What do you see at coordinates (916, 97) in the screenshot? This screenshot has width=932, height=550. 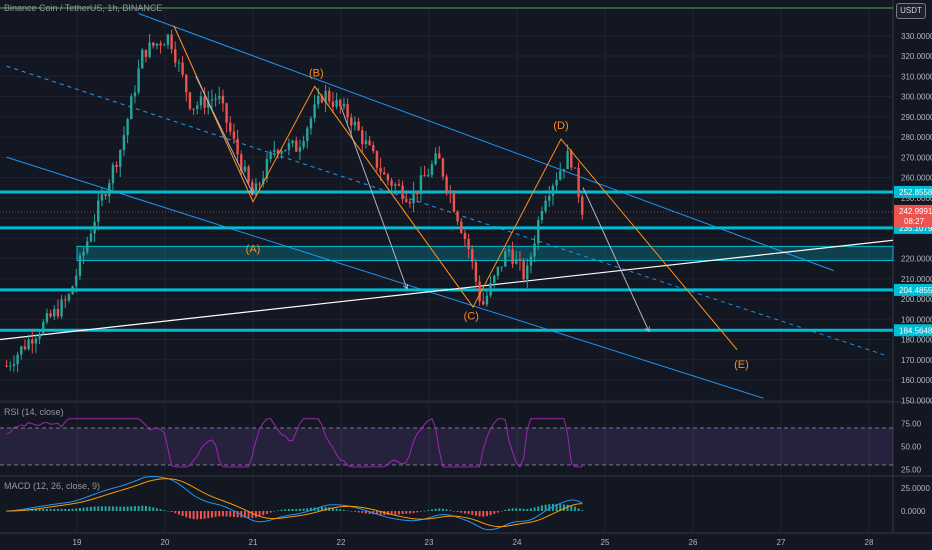 I see `price-tick-label: 300.0000` at bounding box center [916, 97].